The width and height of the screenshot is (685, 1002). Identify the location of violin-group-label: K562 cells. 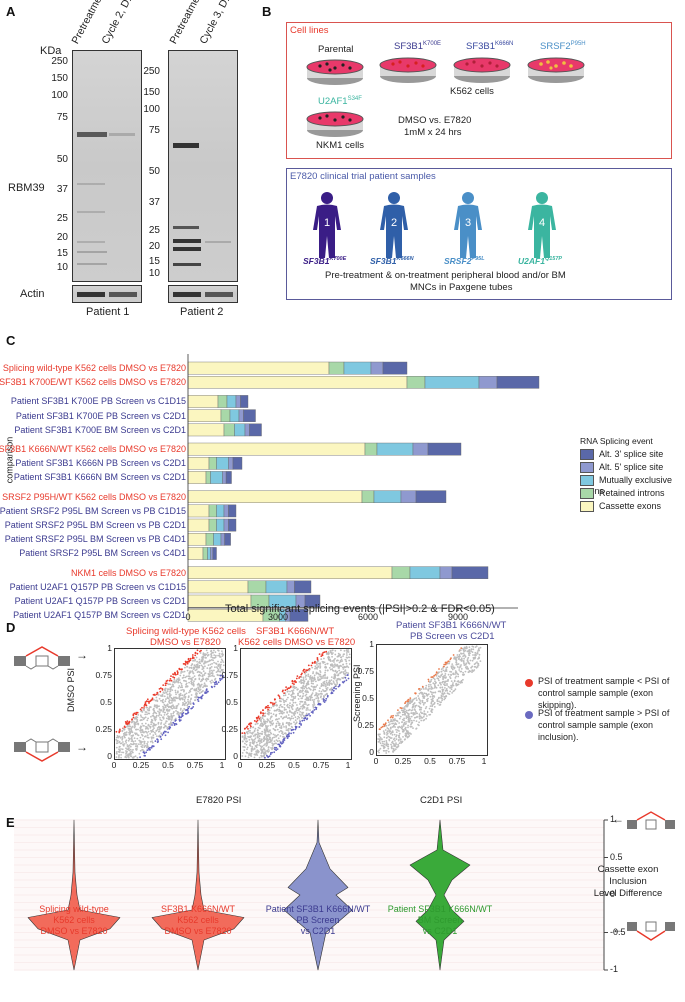
(74, 920).